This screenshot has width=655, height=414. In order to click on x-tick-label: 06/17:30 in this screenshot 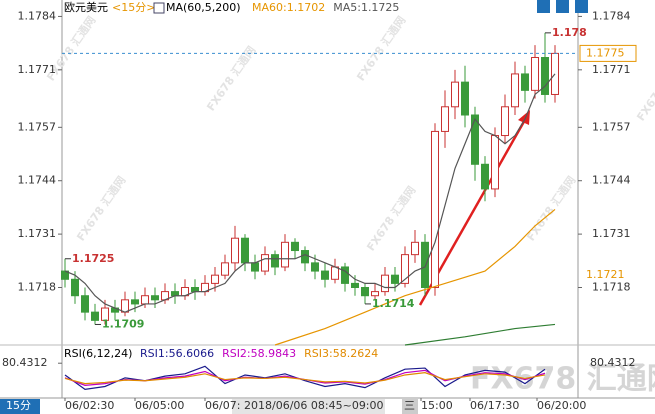, I will do `click(494, 405)`.